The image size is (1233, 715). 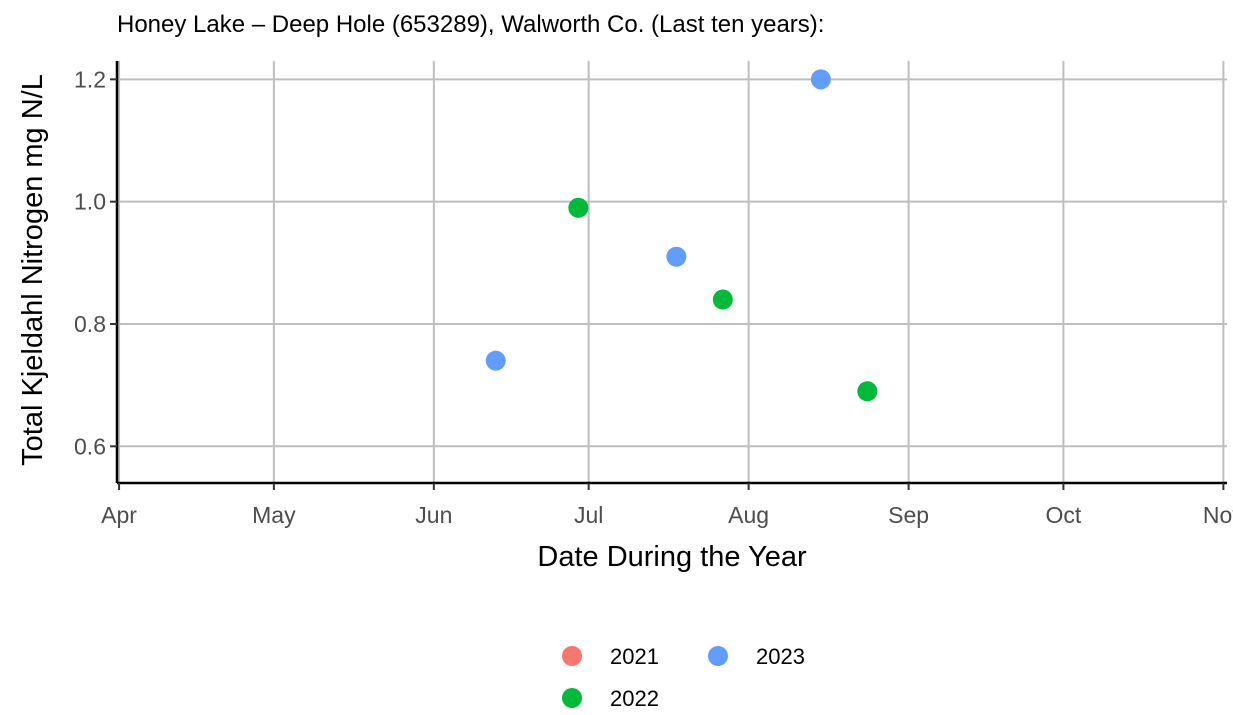 I want to click on x-tick-label: Jun, so click(x=433, y=515).